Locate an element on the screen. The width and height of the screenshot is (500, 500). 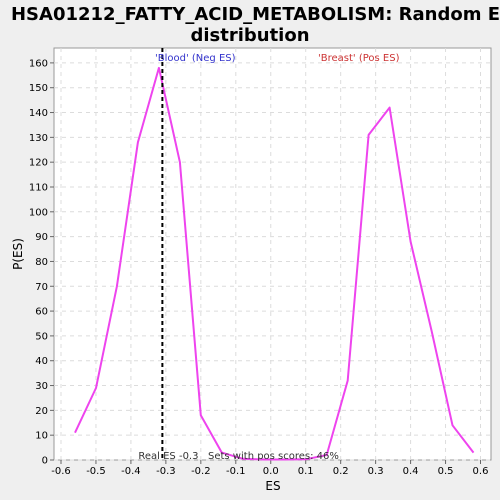
x-tick-label: 0.0 is located at coordinates (271, 471).